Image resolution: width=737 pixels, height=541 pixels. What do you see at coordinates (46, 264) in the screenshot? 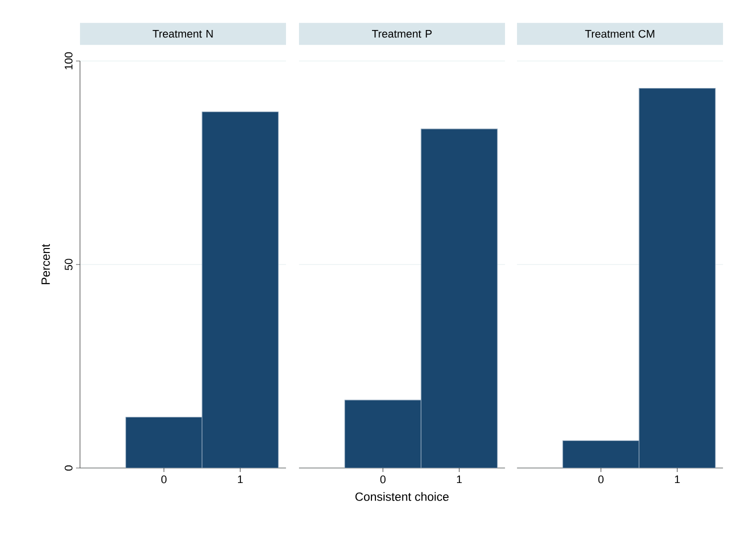
I see `y-axis-title: Percent` at bounding box center [46, 264].